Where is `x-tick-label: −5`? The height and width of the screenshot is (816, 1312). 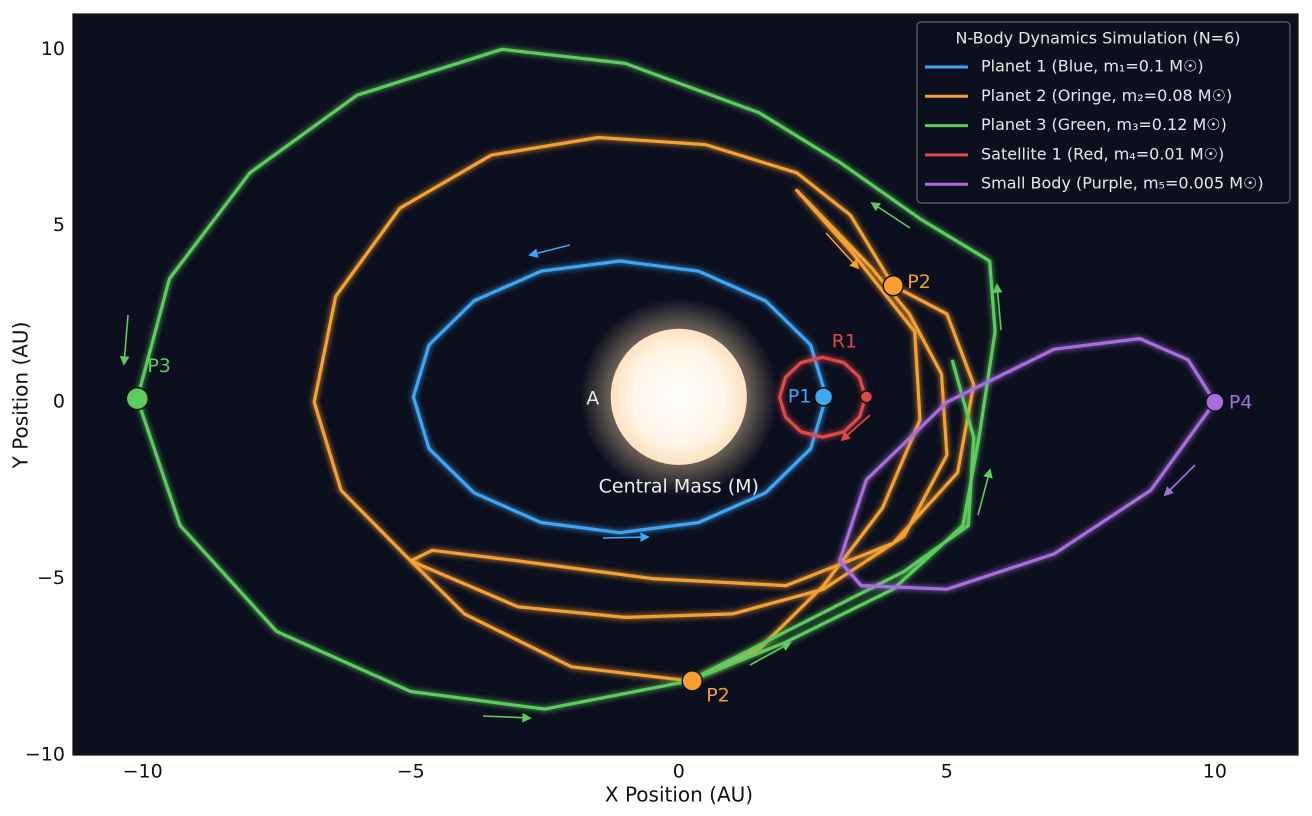 x-tick-label: −5 is located at coordinates (411, 772).